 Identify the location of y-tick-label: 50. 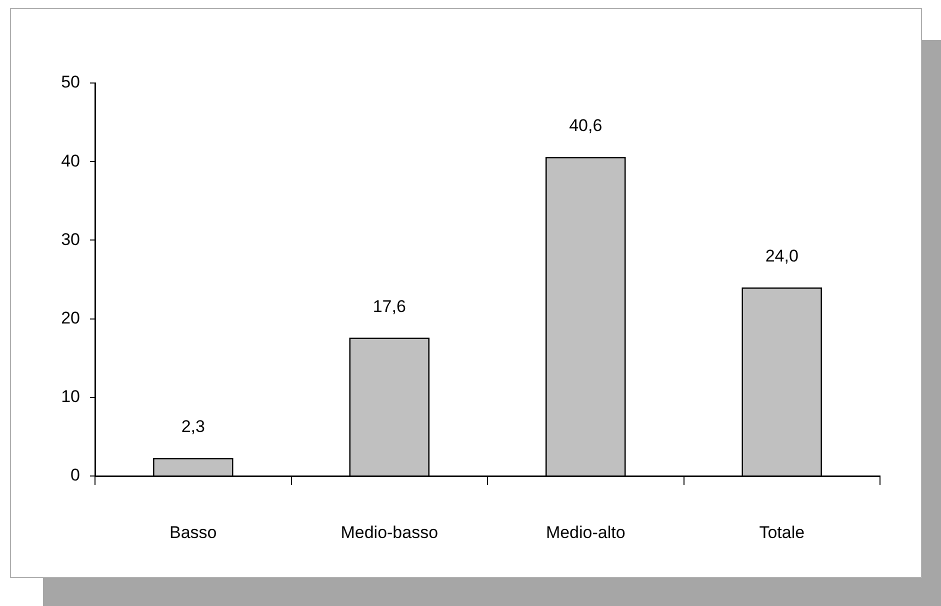
(70, 82).